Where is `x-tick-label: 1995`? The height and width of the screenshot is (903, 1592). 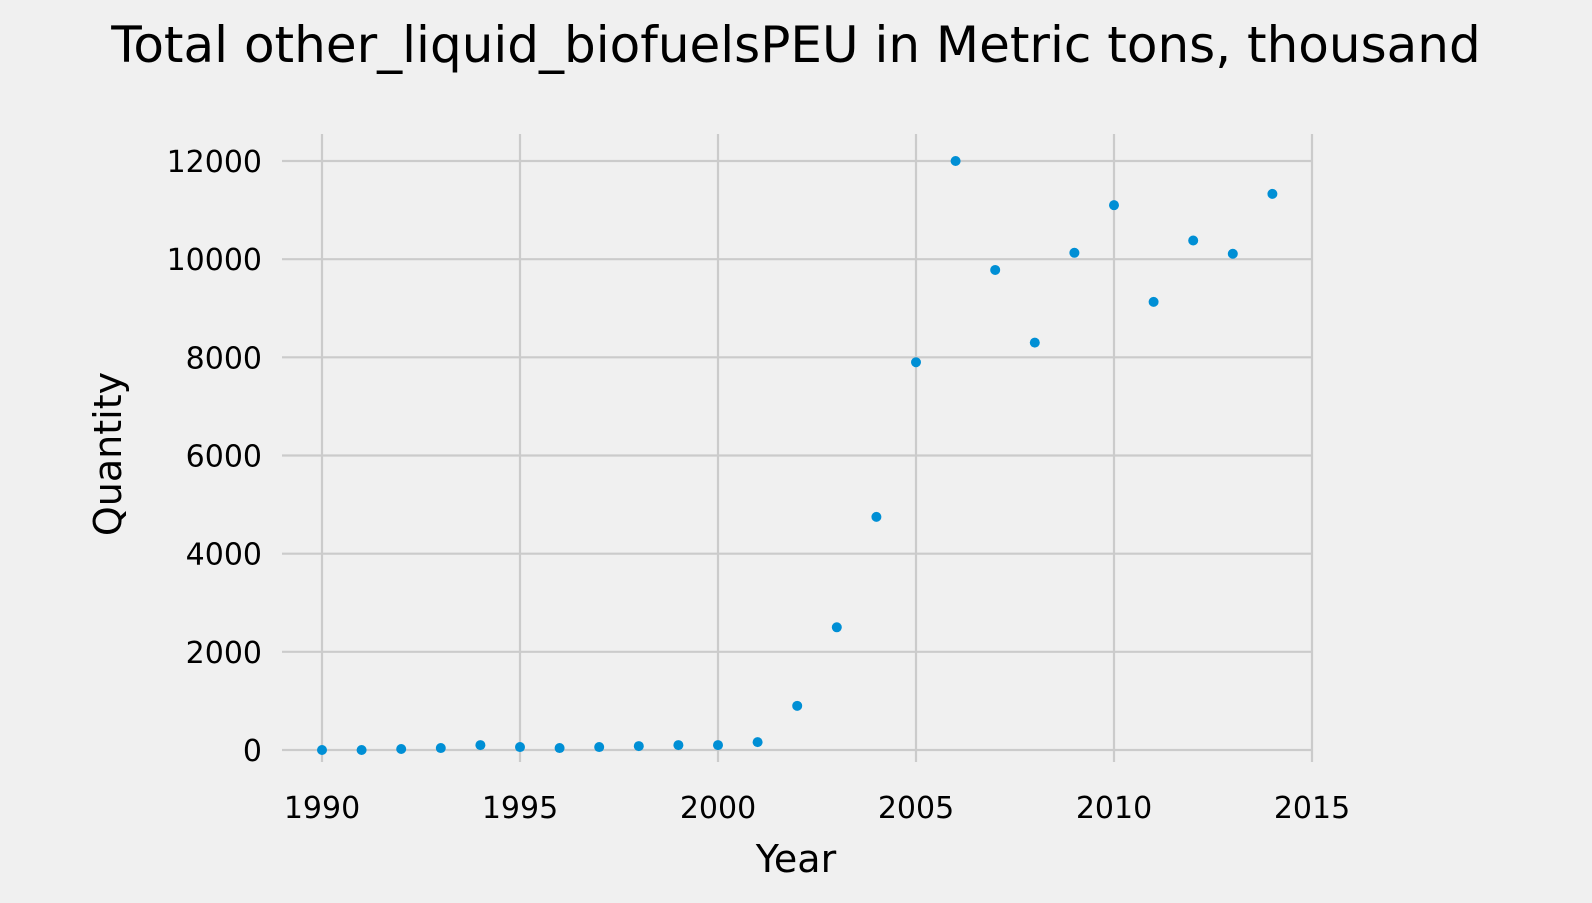 x-tick-label: 1995 is located at coordinates (520, 808).